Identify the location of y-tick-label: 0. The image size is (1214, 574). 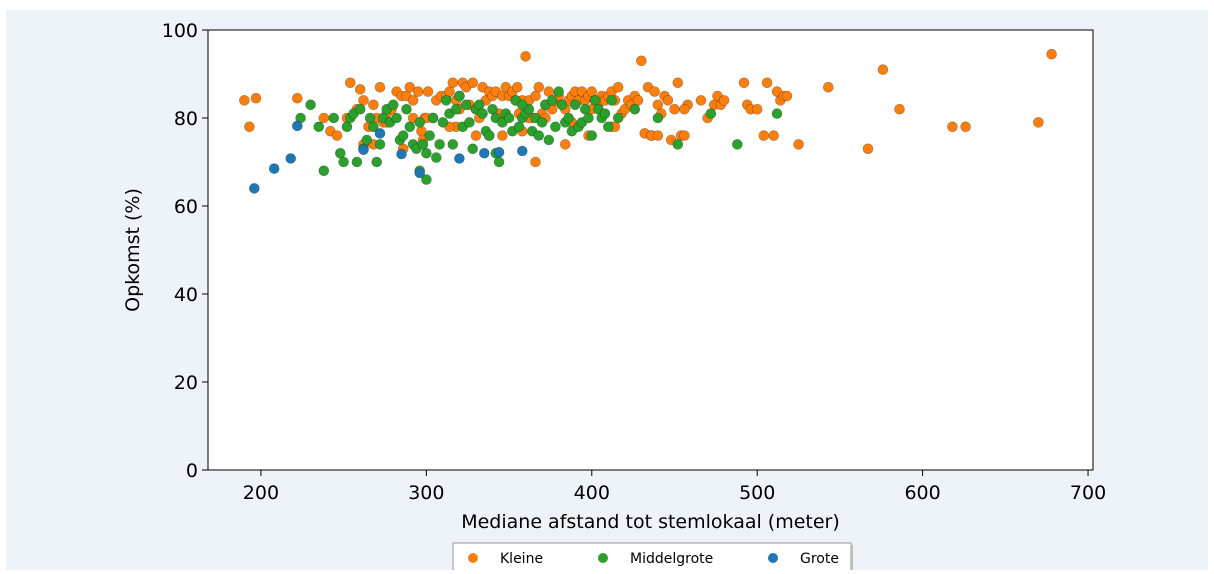
(192, 471).